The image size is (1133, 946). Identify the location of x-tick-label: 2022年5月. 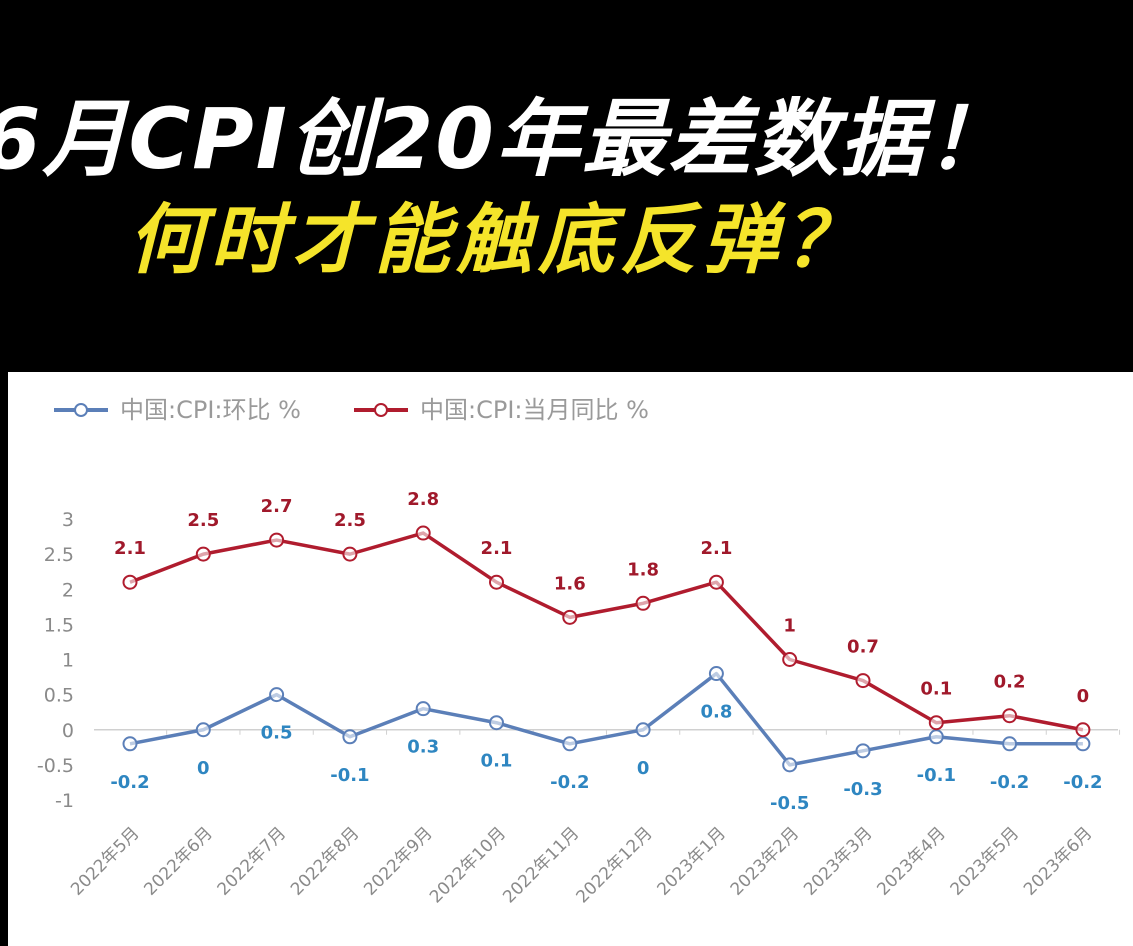
(105, 861).